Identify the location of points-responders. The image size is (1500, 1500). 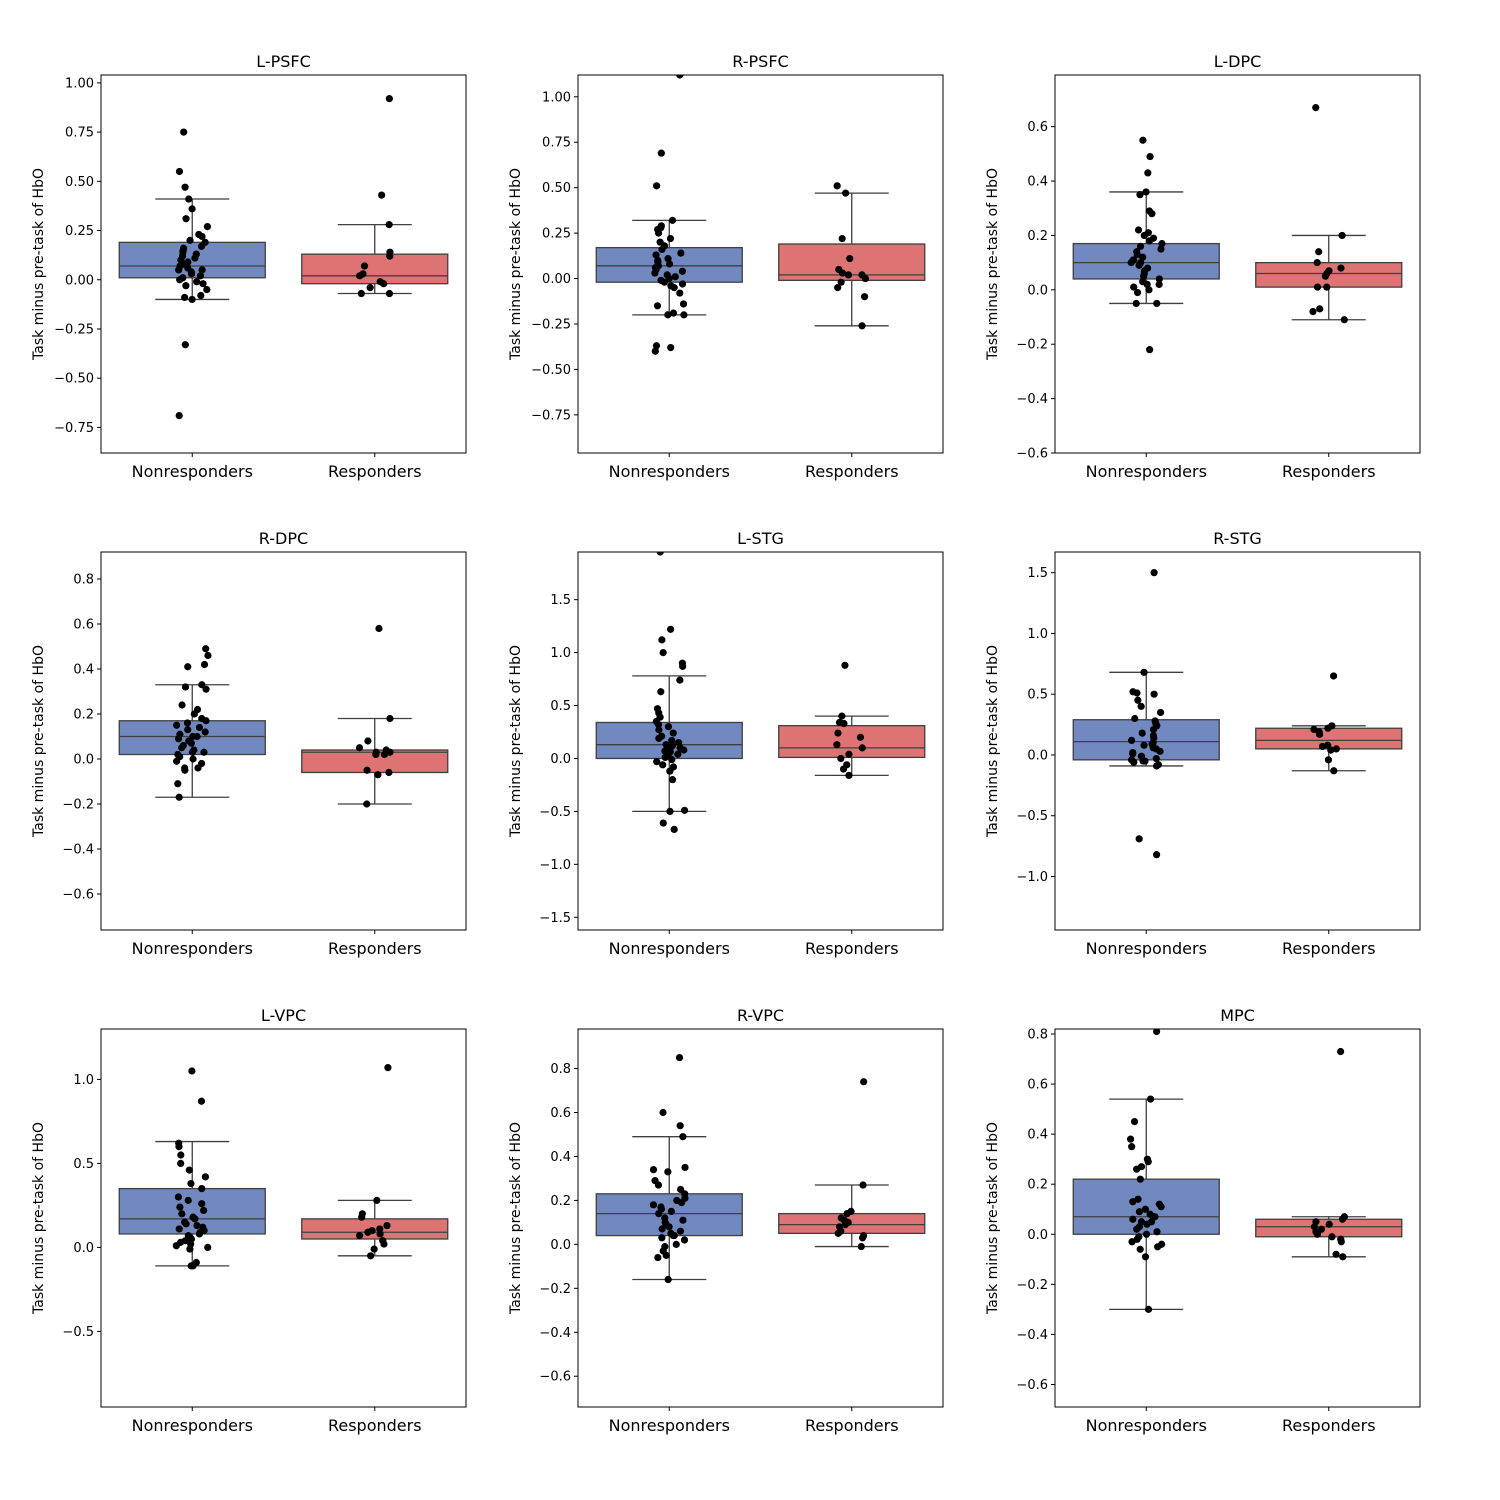
(374, 1162).